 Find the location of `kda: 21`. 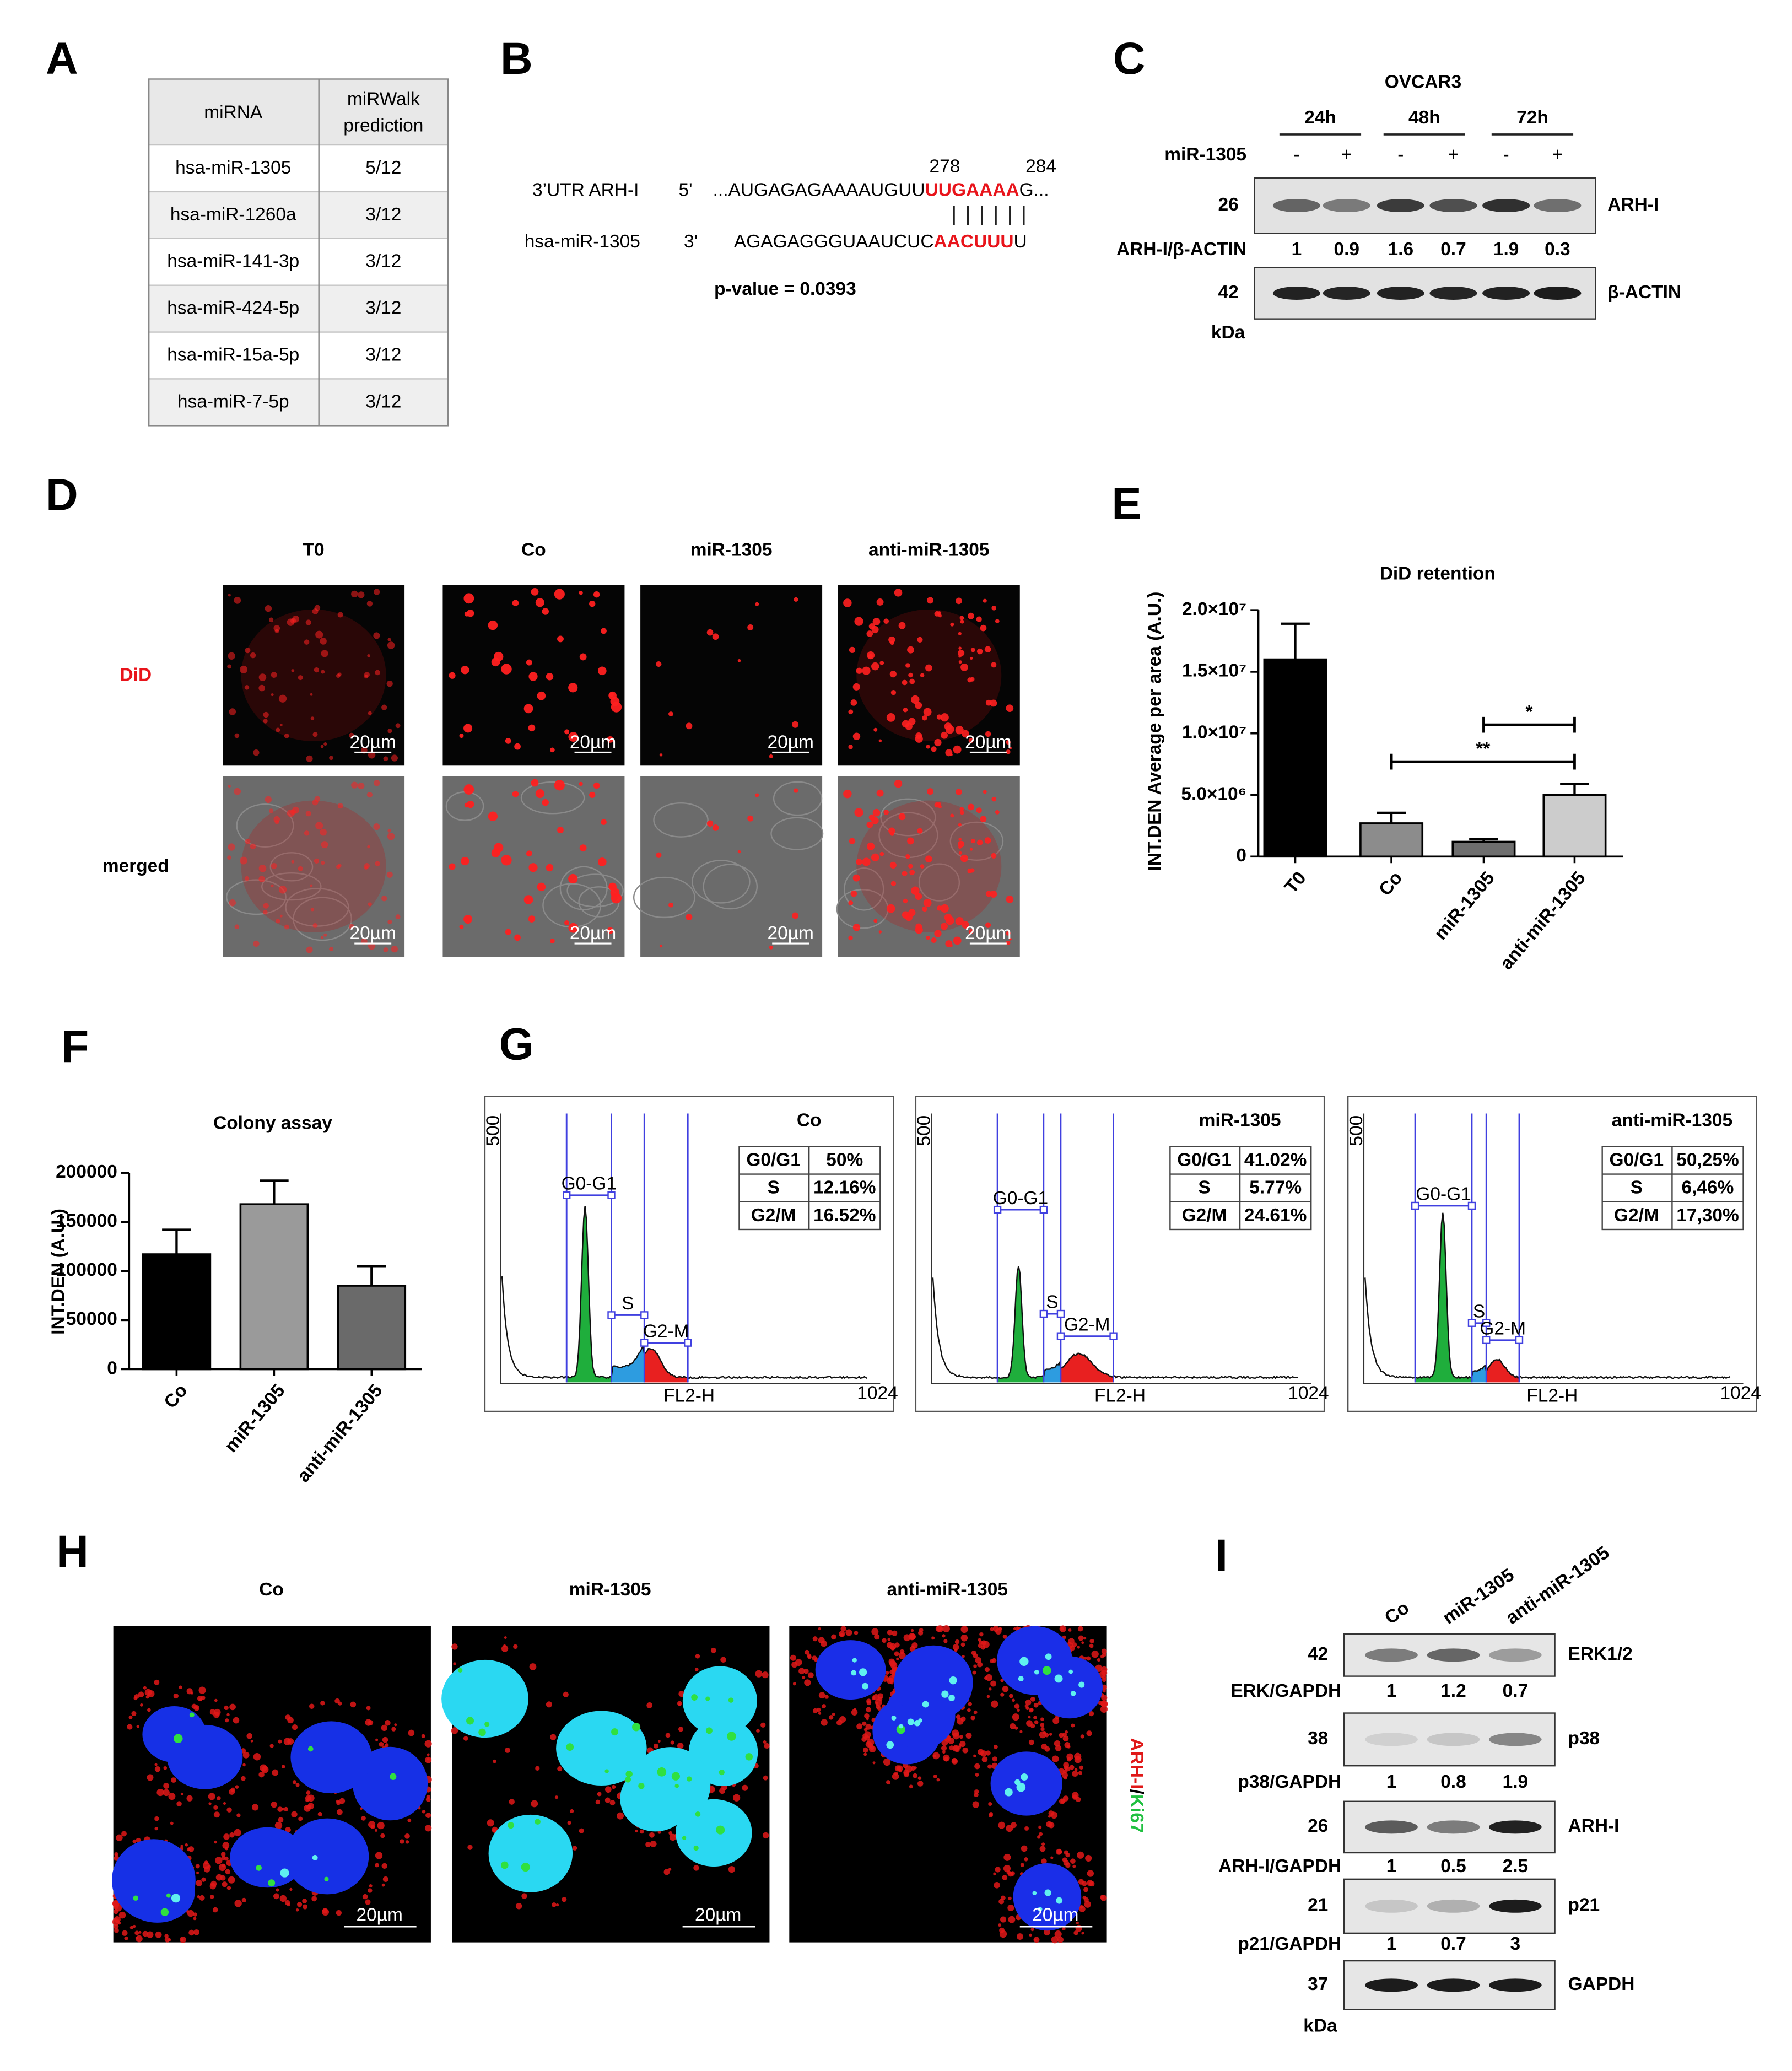

kda: 21 is located at coordinates (1318, 1906).